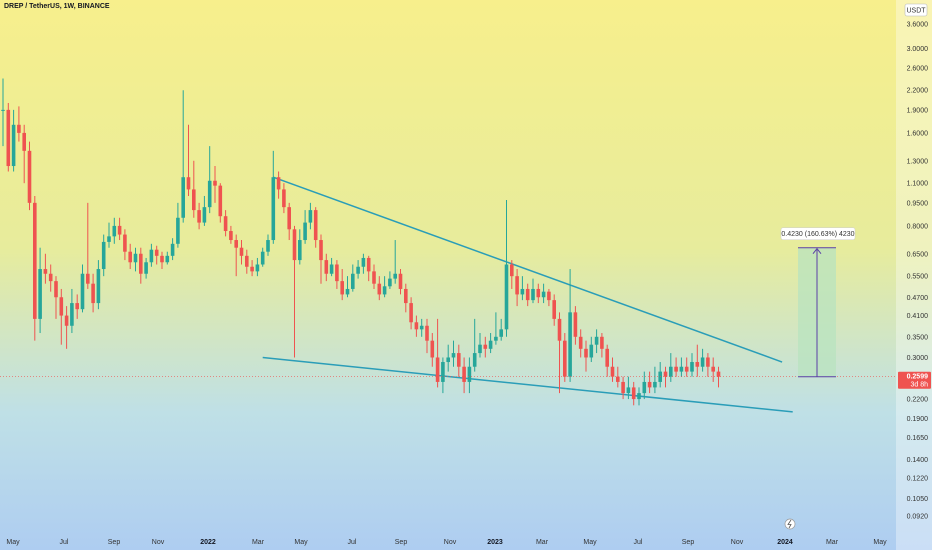 The image size is (932, 550). I want to click on y-tick-label: 1.3000, so click(918, 161).